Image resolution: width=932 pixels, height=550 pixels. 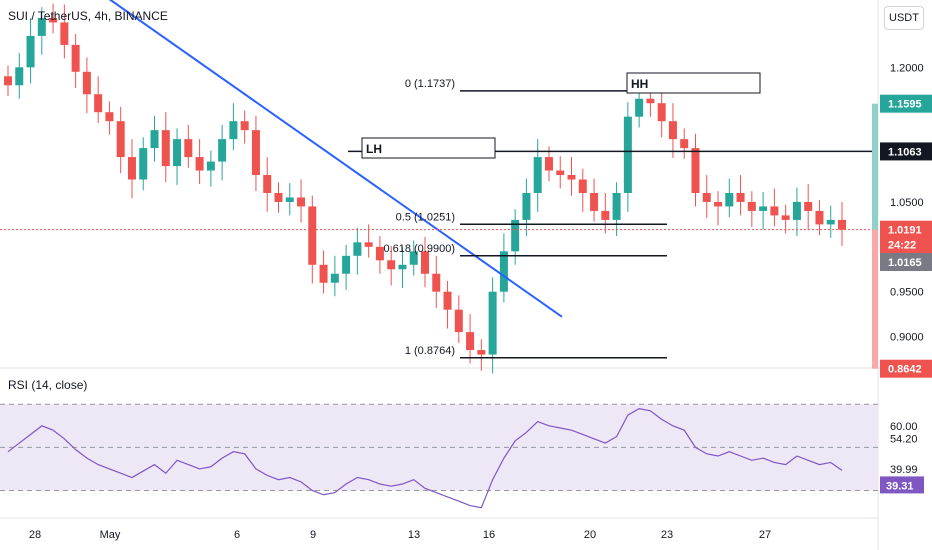 I want to click on currency-button: USDT, so click(x=904, y=18).